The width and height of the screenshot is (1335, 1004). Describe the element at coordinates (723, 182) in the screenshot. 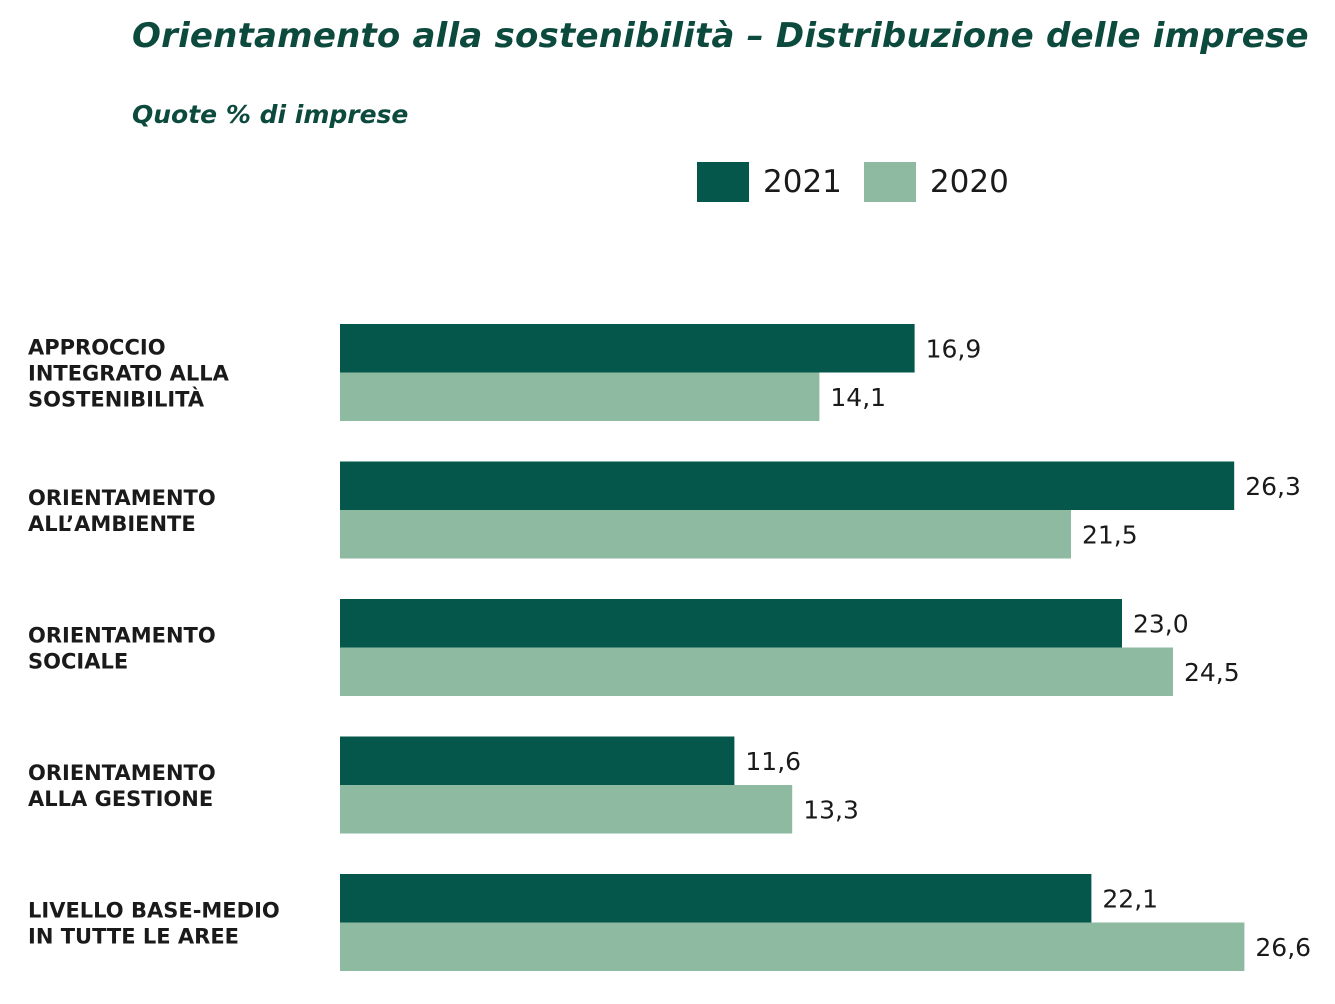

I see `legend-swatch-2021` at that location.